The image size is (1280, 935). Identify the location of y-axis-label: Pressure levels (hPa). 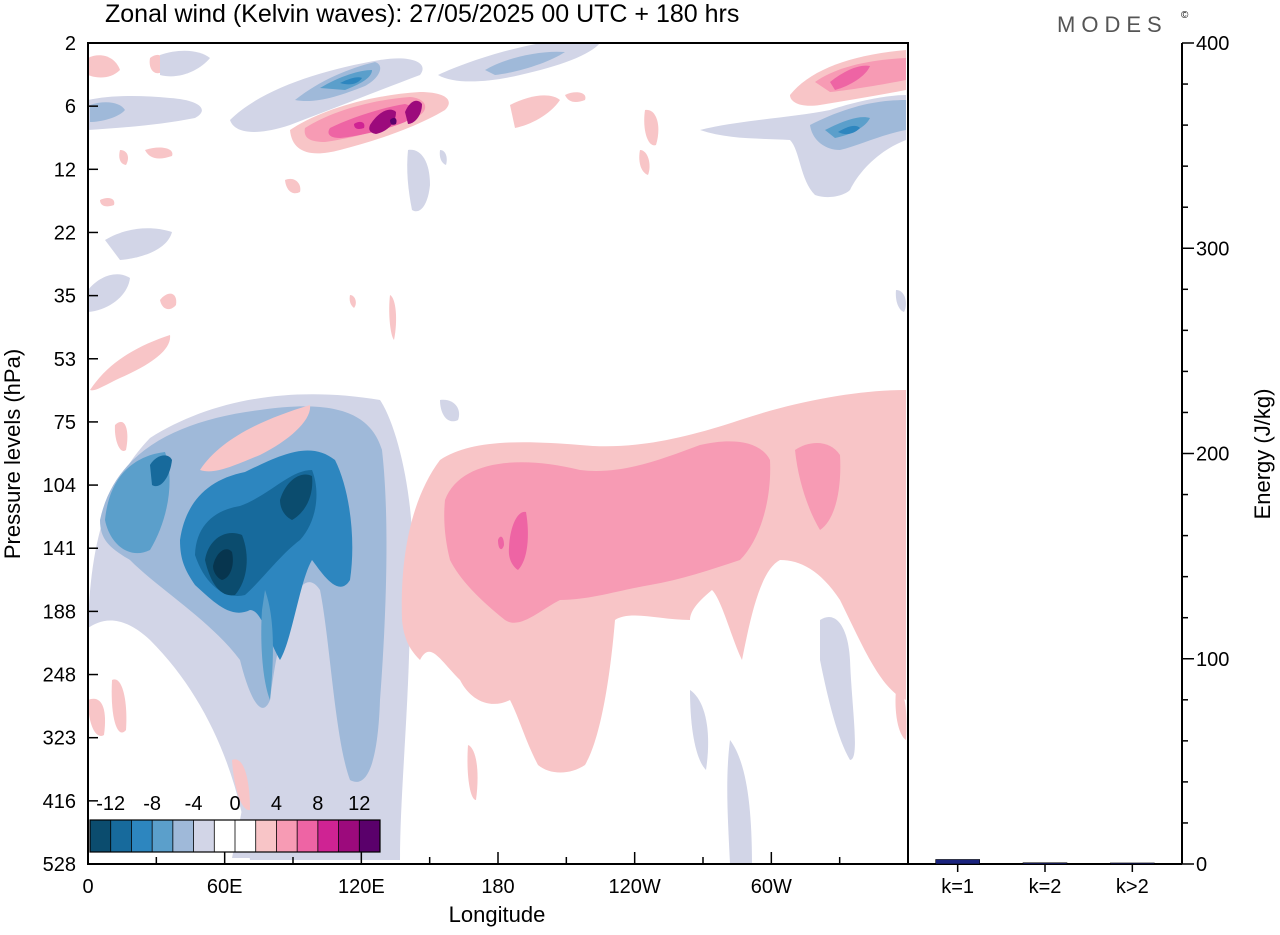
(12, 454).